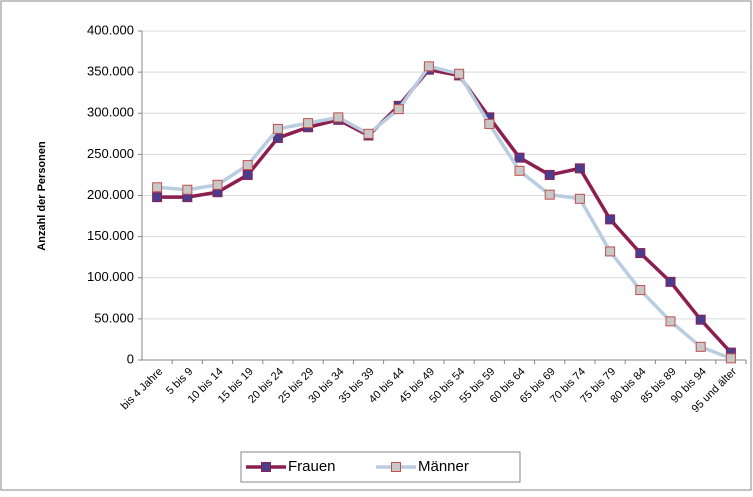 This screenshot has height=497, width=753. Describe the element at coordinates (110, 235) in the screenshot. I see `y-tick-label: 150.000` at that location.